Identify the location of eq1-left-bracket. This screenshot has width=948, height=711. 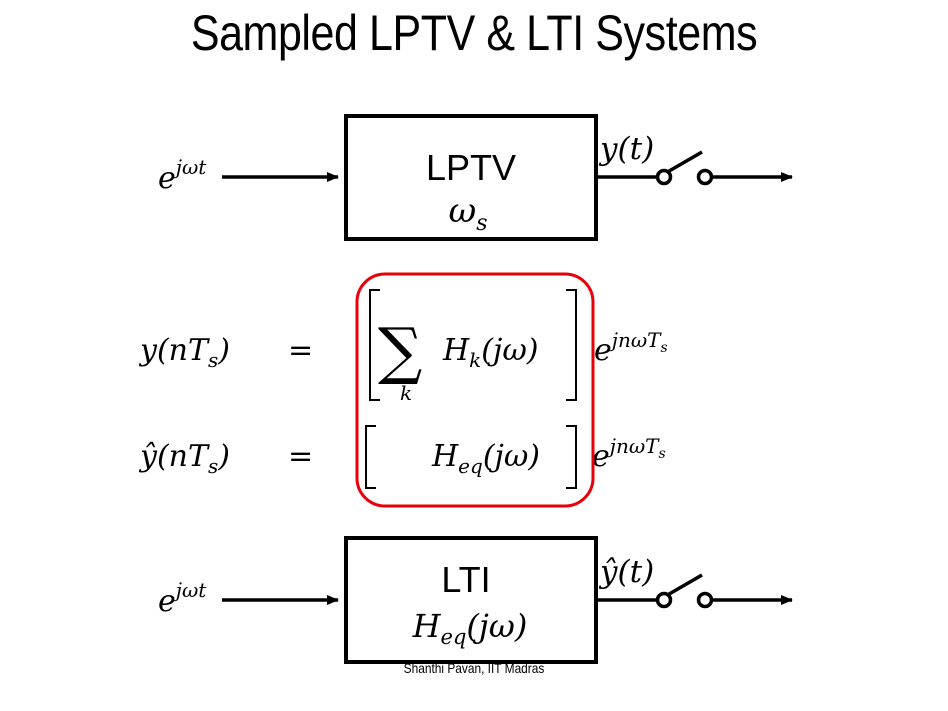
(374, 345).